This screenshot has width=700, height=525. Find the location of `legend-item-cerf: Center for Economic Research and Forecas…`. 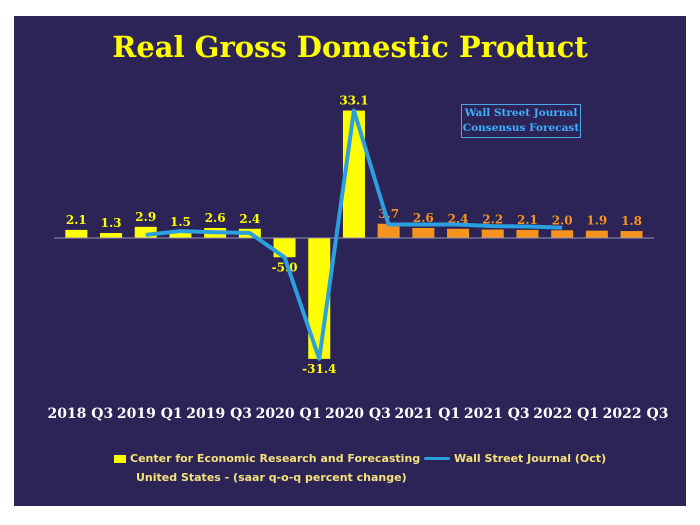

legend-item-cerf: Center for Economic Research and Forecas… is located at coordinates (267, 458).